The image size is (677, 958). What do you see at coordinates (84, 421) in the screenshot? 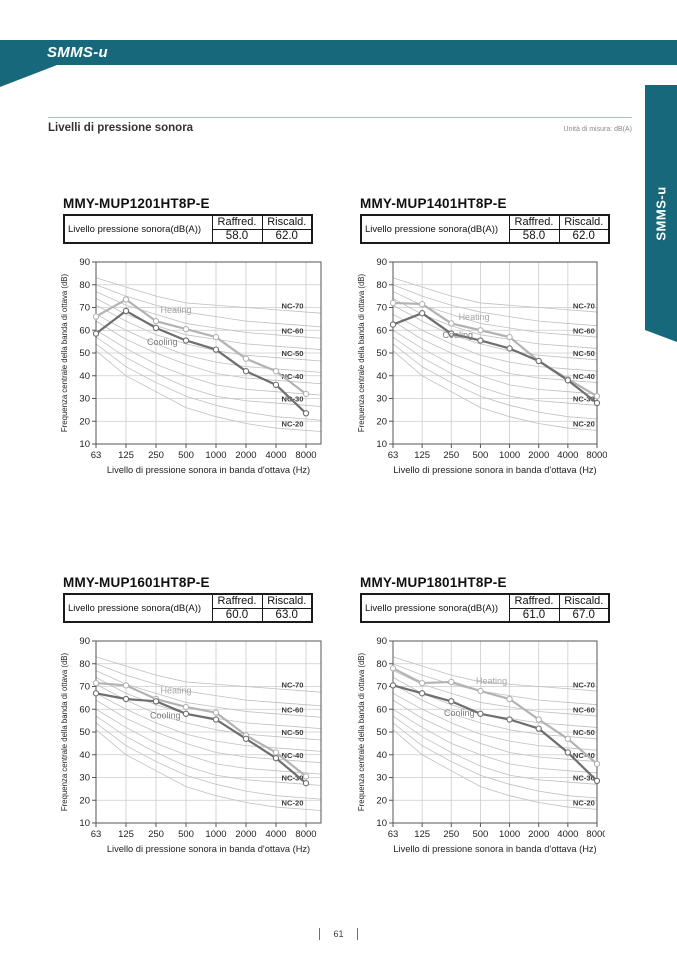
I see `svg-text: 20` at bounding box center [84, 421].